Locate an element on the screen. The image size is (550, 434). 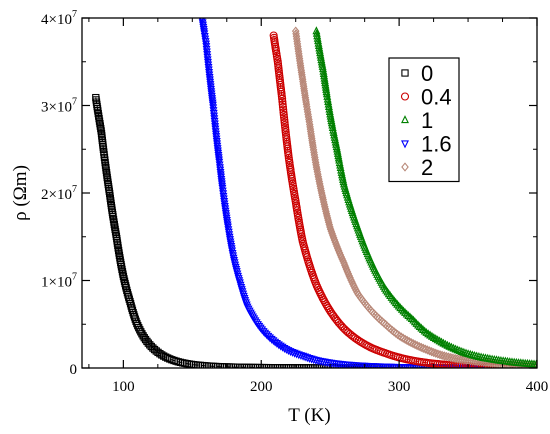
y-tick-label: 3×10⁷ is located at coordinates (59, 106).